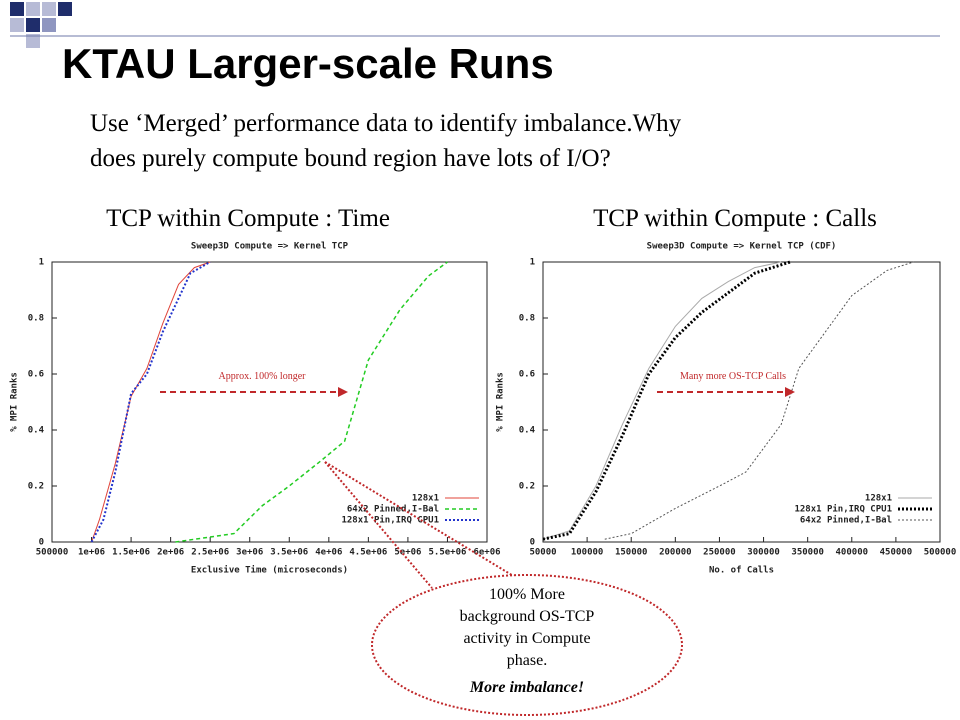 The height and width of the screenshot is (720, 960). Describe the element at coordinates (735, 218) in the screenshot. I see `chart-caption: TCP within Compute : Calls` at that location.